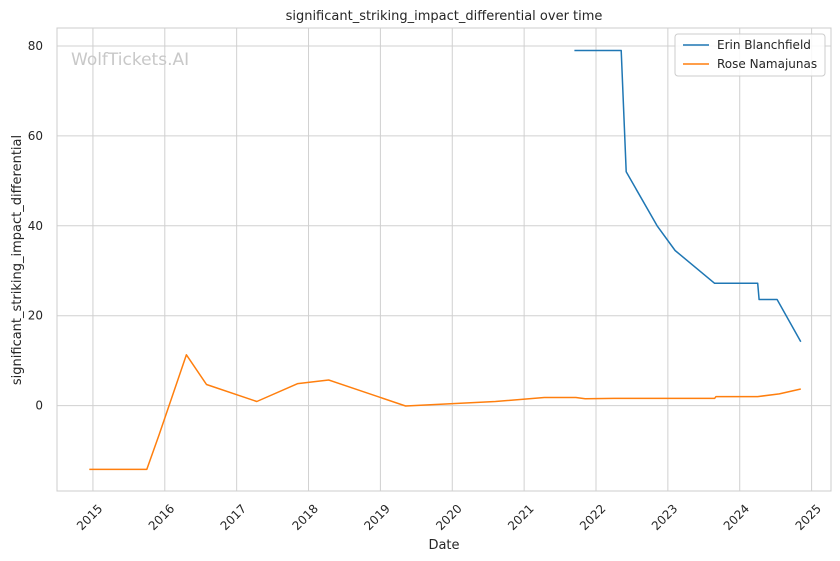  Describe the element at coordinates (448, 517) in the screenshot. I see `x-tick-label: 2020` at that location.